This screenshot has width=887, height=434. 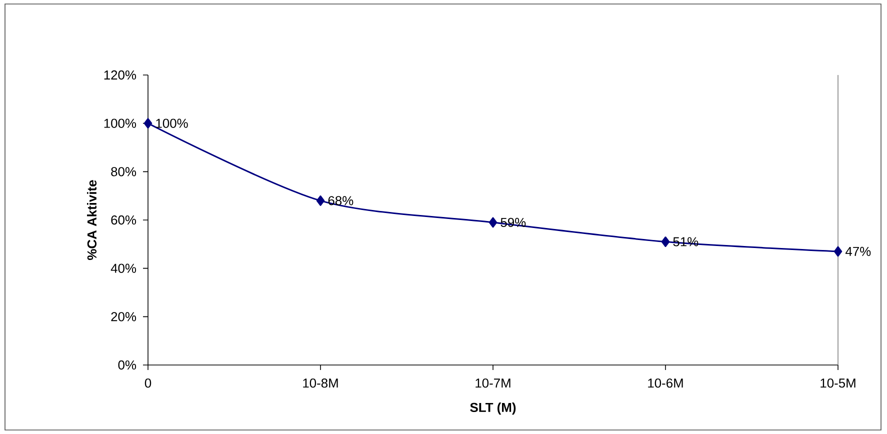 I want to click on y-tick-label: 0%, so click(x=127, y=365).